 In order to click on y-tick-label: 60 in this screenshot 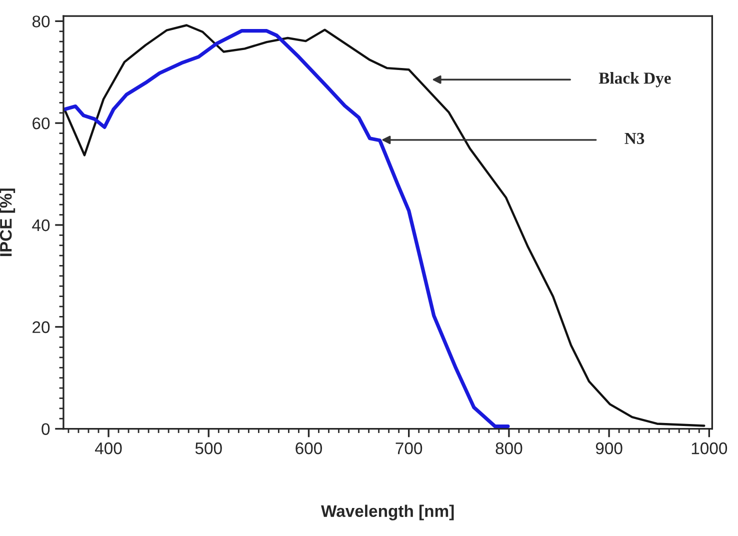, I will do `click(41, 123)`.